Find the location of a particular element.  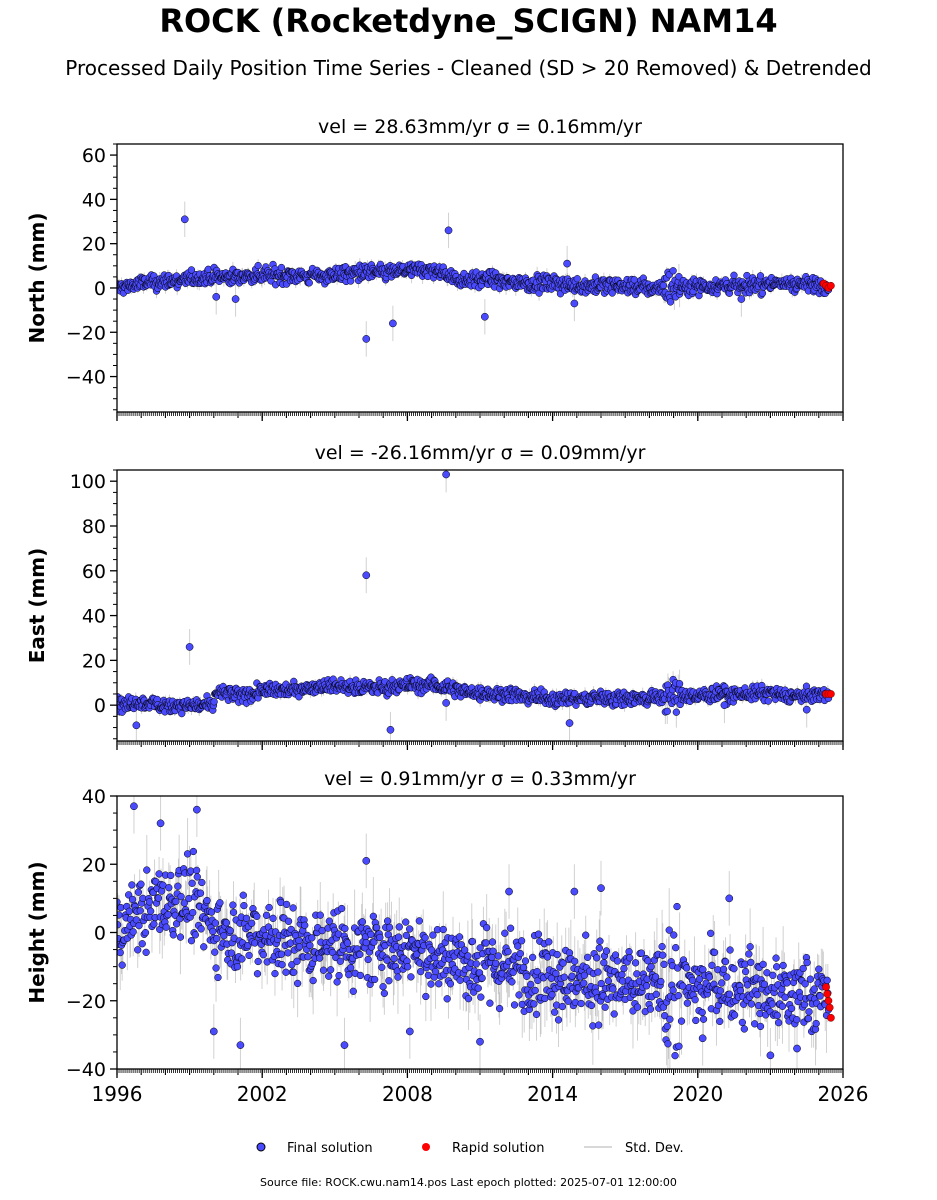

y-tick-label: −40 is located at coordinates (86, 378).